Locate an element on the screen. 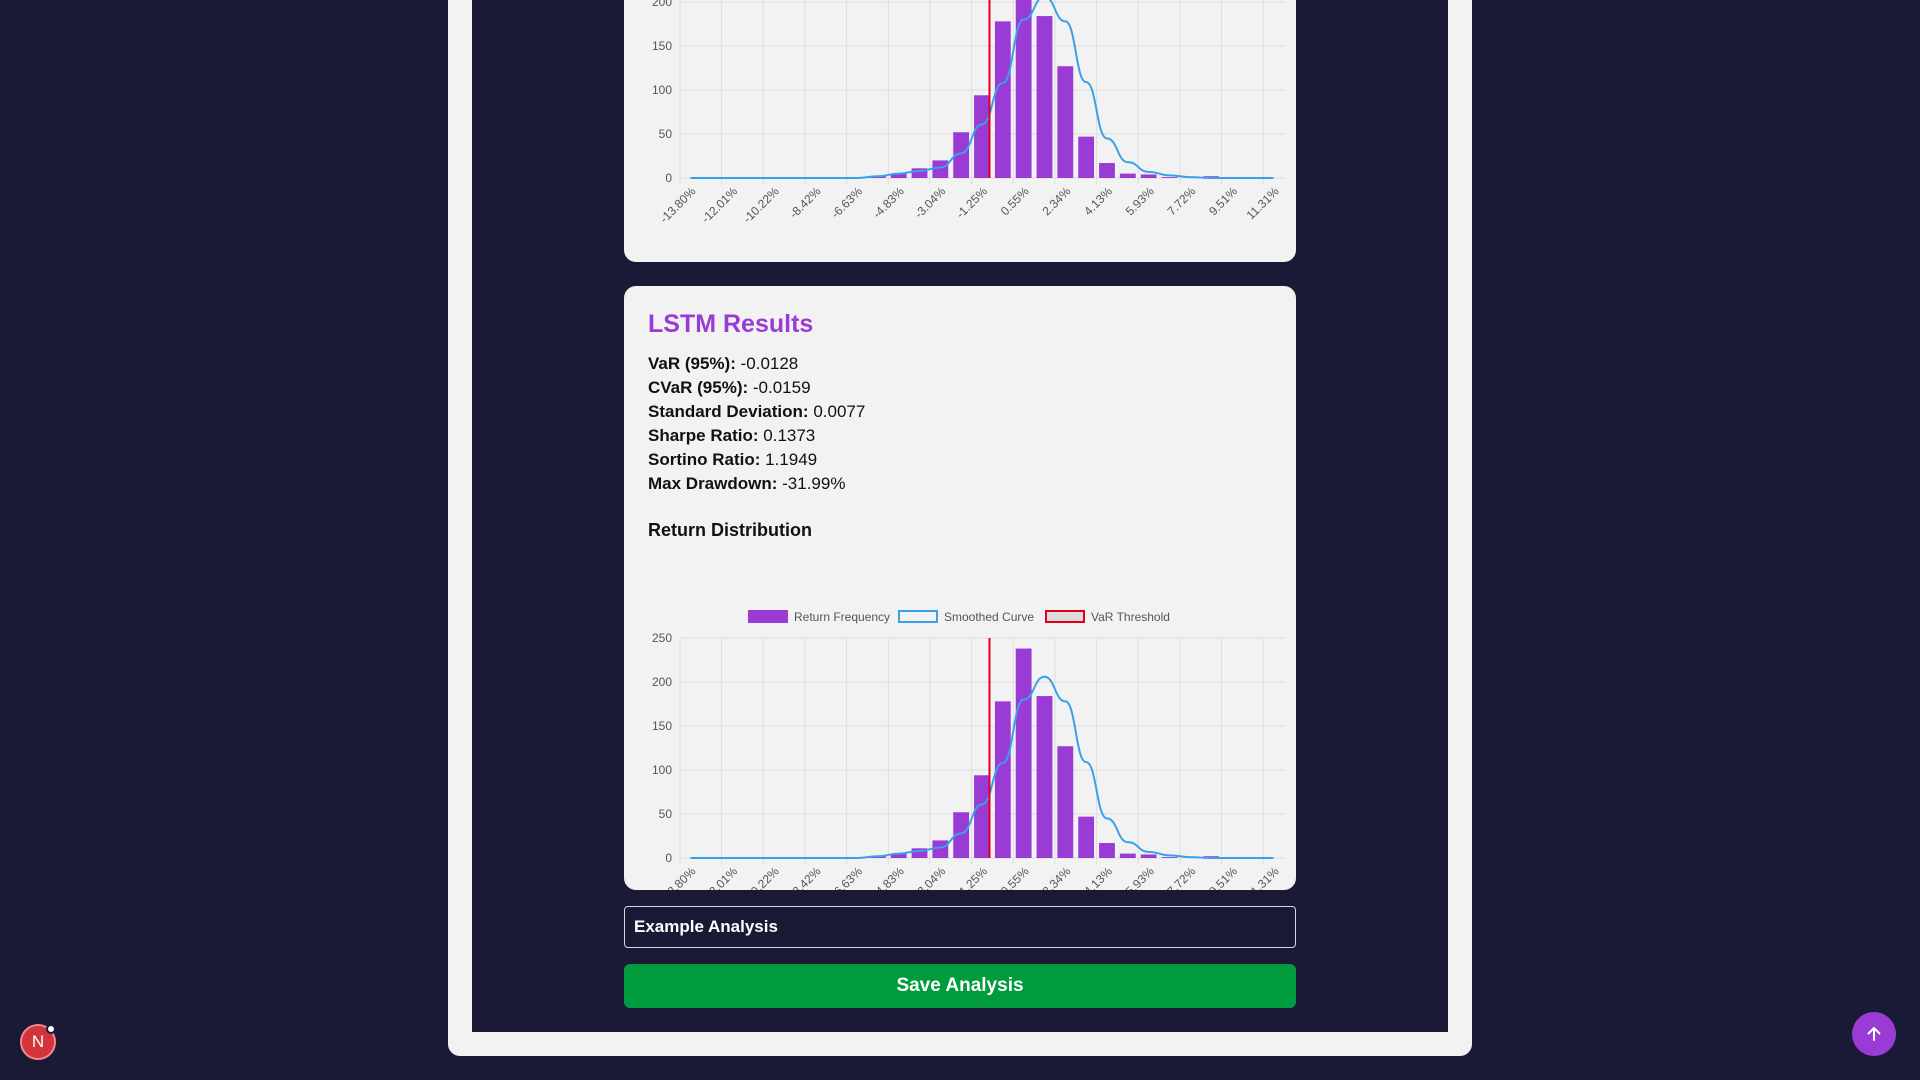  arrow-up-icon is located at coordinates (1874, 1034).